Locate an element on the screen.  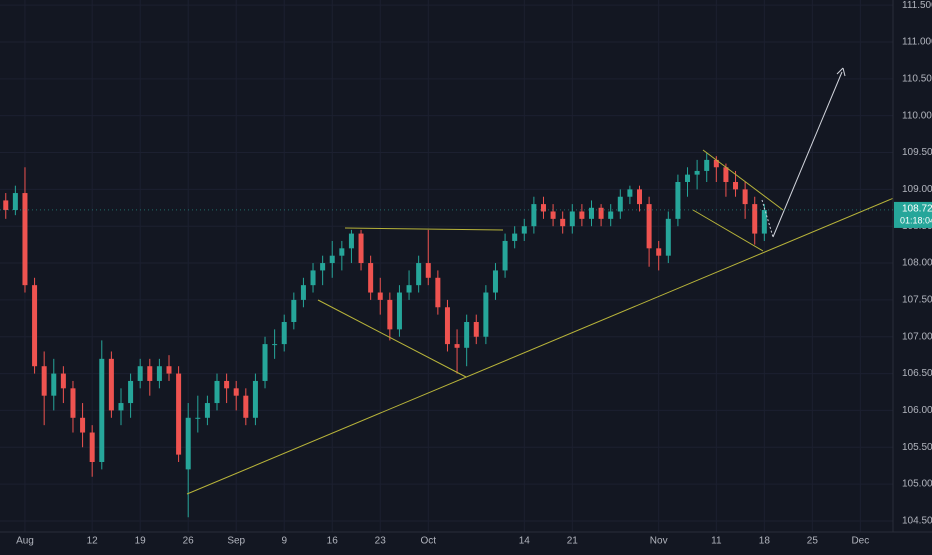
y-tick-label: 111.500 is located at coordinates (917, 5).